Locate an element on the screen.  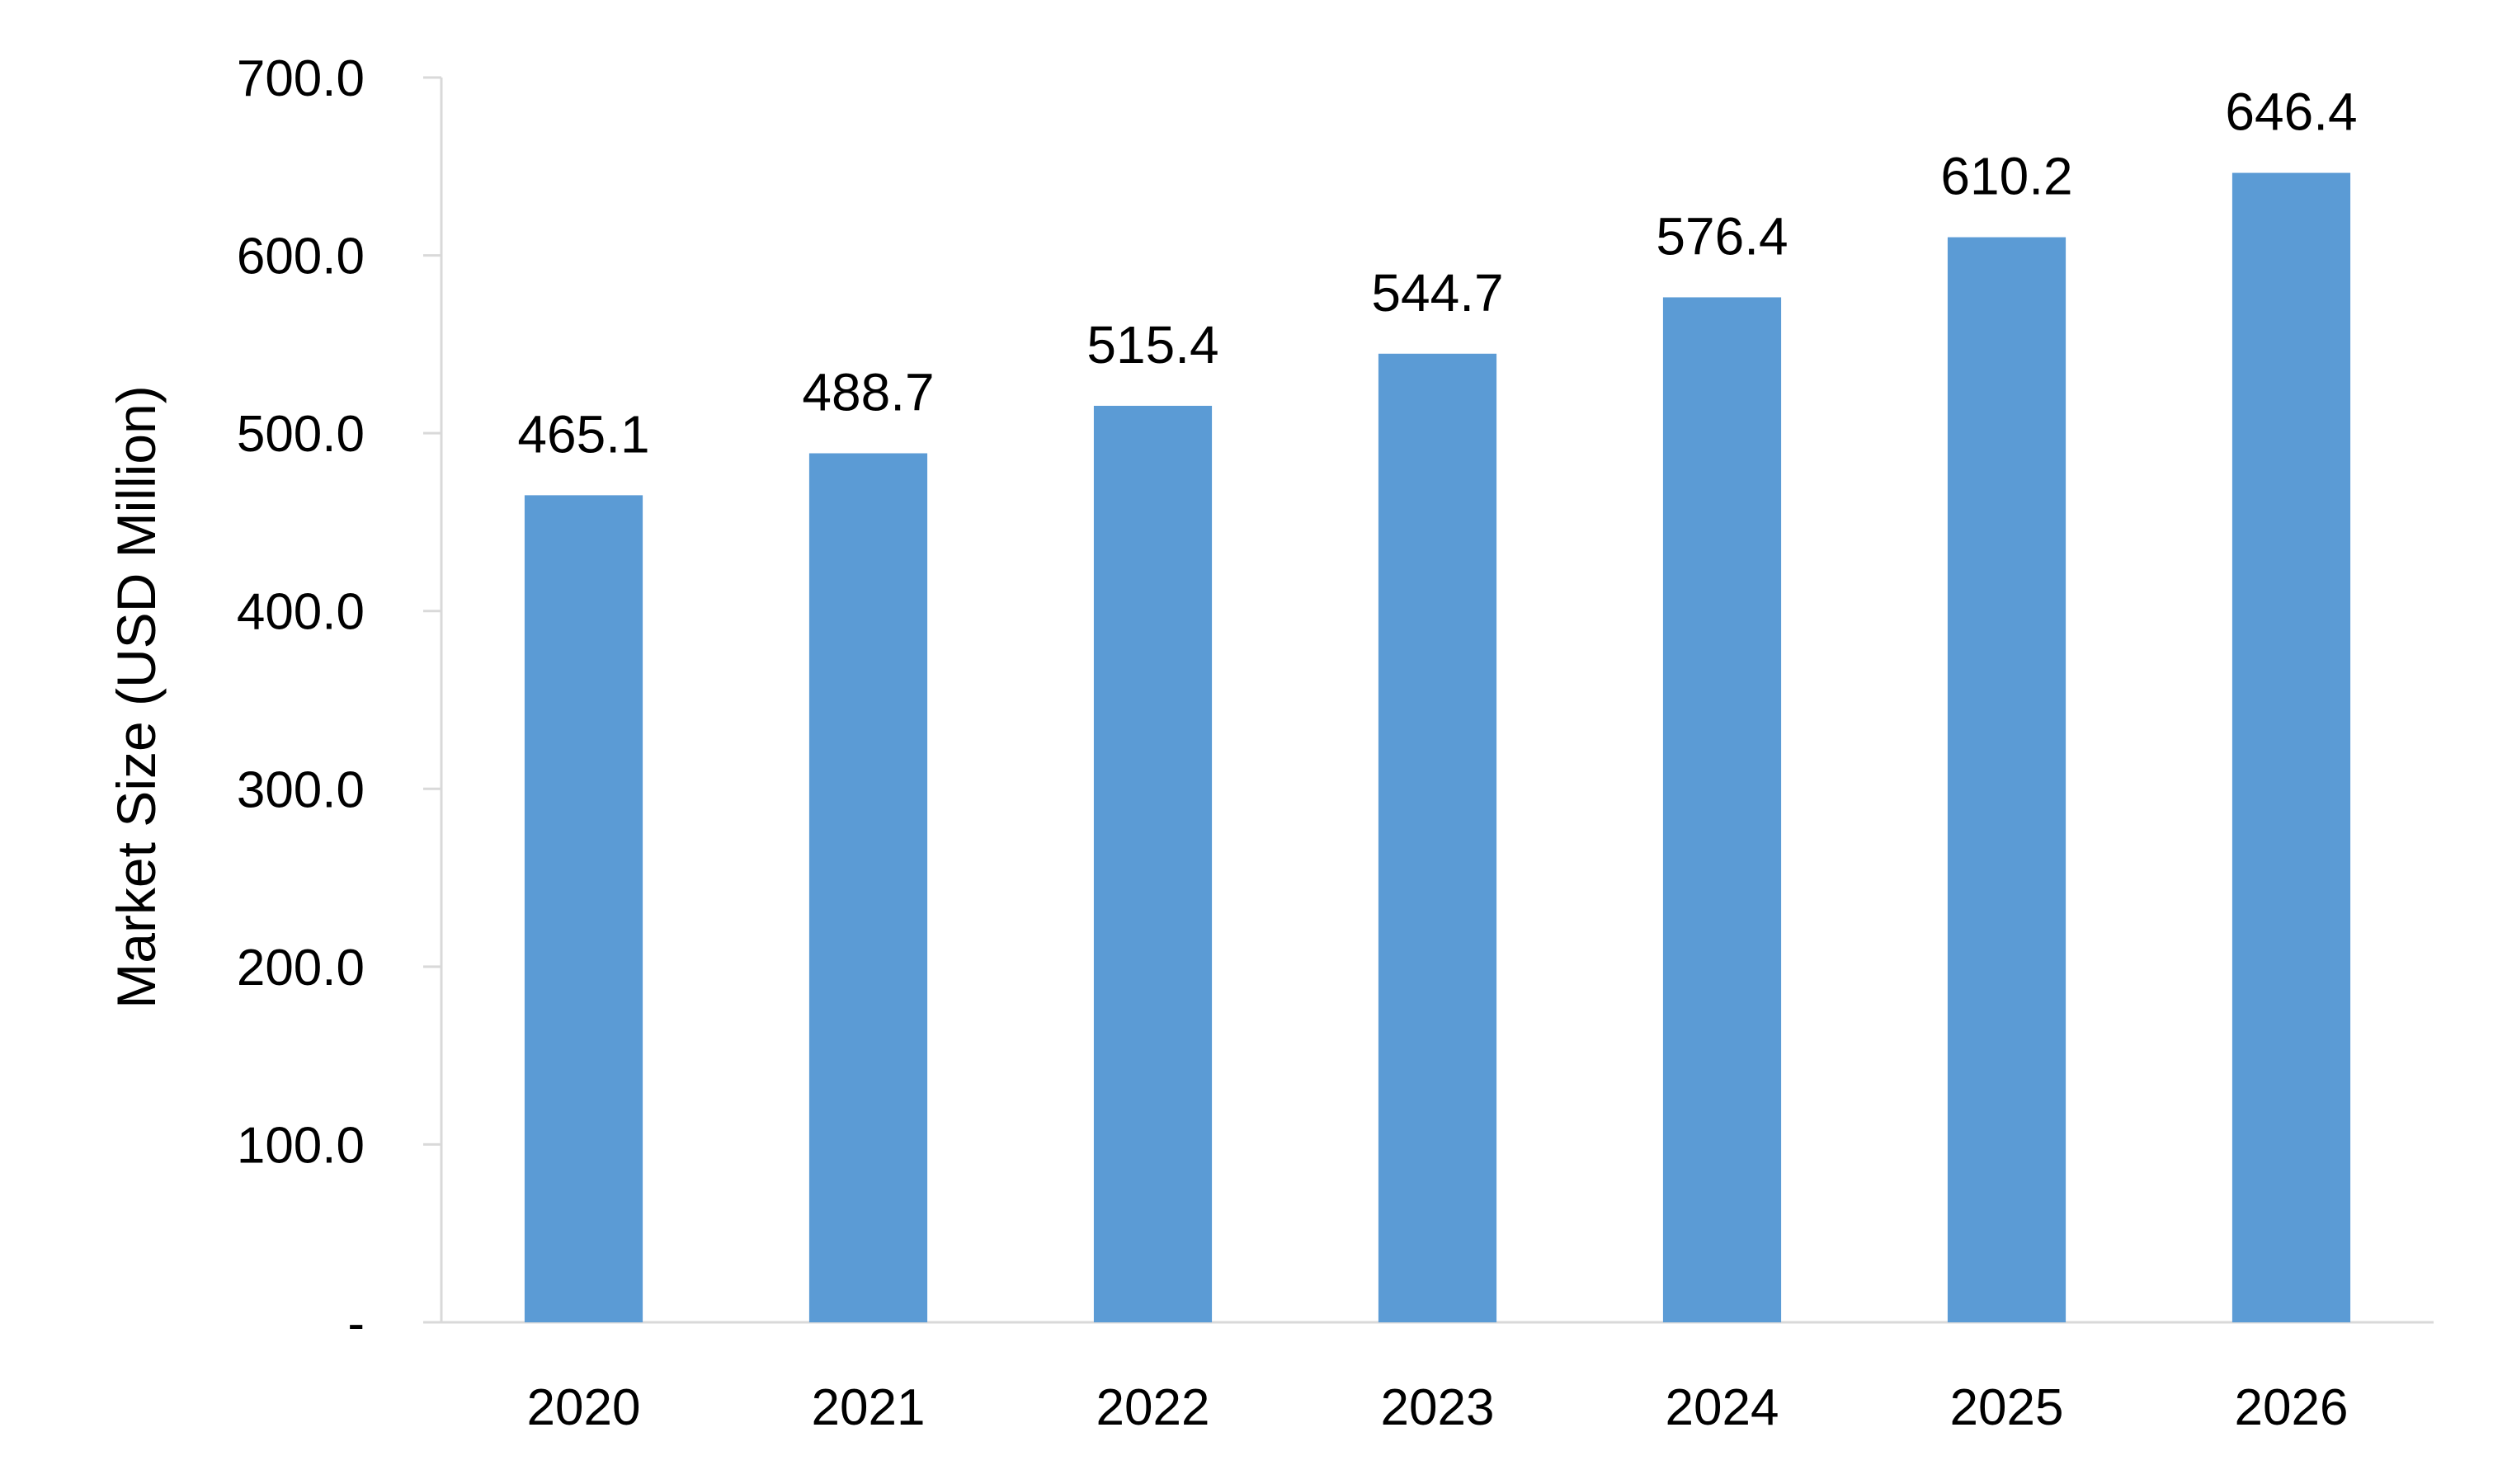
y-tick-label: 100.0 is located at coordinates (301, 1145).